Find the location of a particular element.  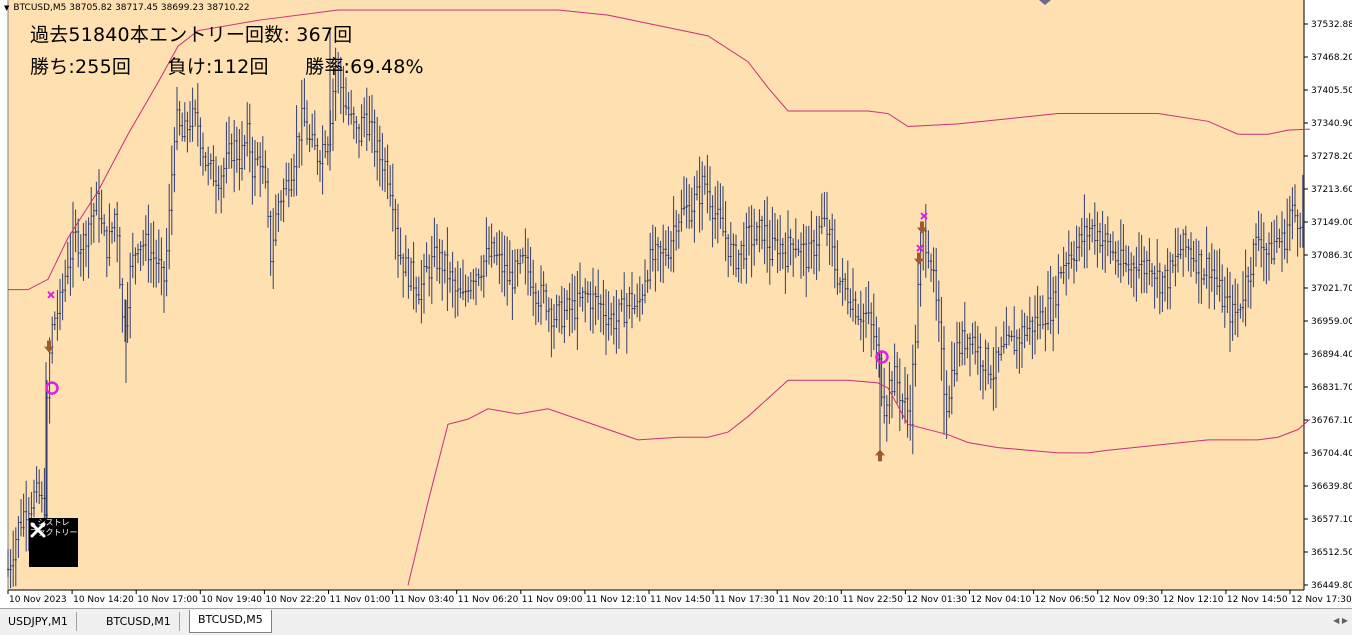

time-axis-label: 12 Nov 01:30 is located at coordinates (936, 600).